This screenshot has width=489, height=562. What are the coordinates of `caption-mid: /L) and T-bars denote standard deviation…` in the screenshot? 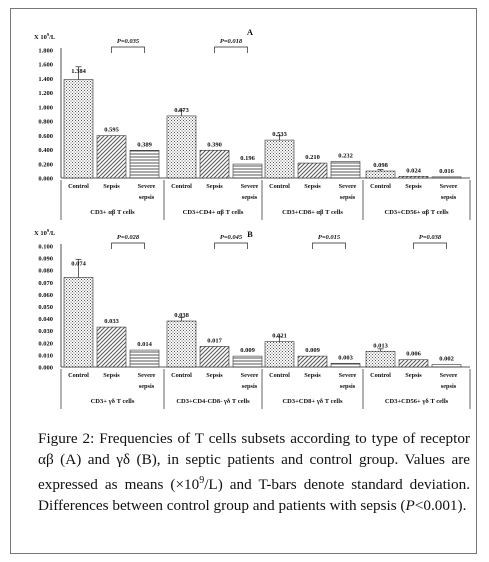 It's located at (254, 495).